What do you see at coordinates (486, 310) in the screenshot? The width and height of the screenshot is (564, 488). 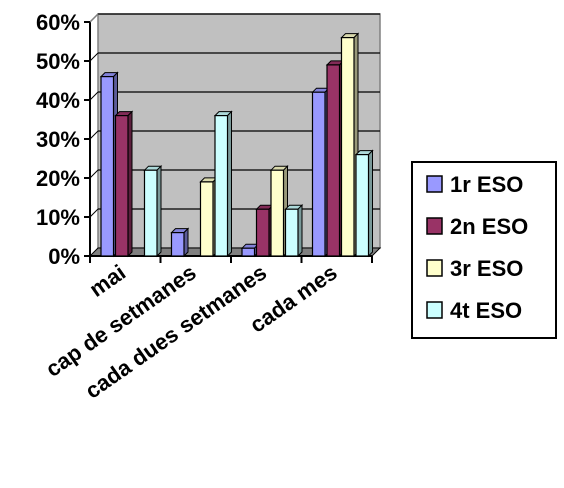 I see `legend-label: 4t ESO` at bounding box center [486, 310].